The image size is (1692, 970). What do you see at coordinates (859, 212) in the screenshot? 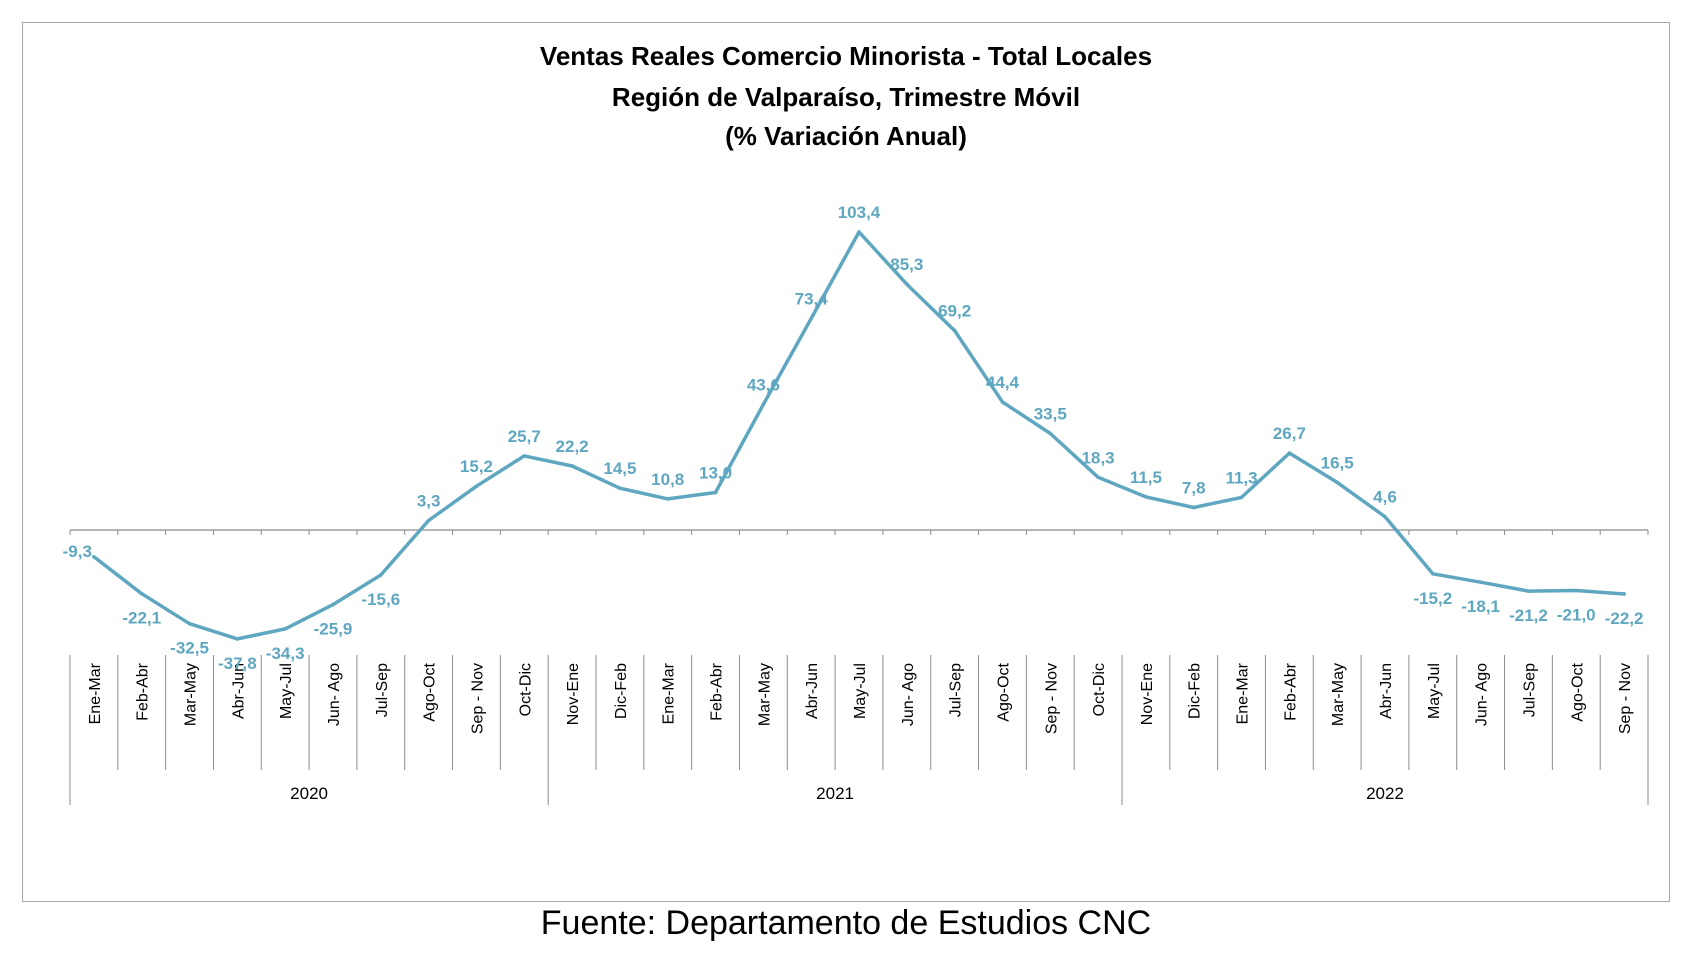
I see `data-label: 103,4` at bounding box center [859, 212].